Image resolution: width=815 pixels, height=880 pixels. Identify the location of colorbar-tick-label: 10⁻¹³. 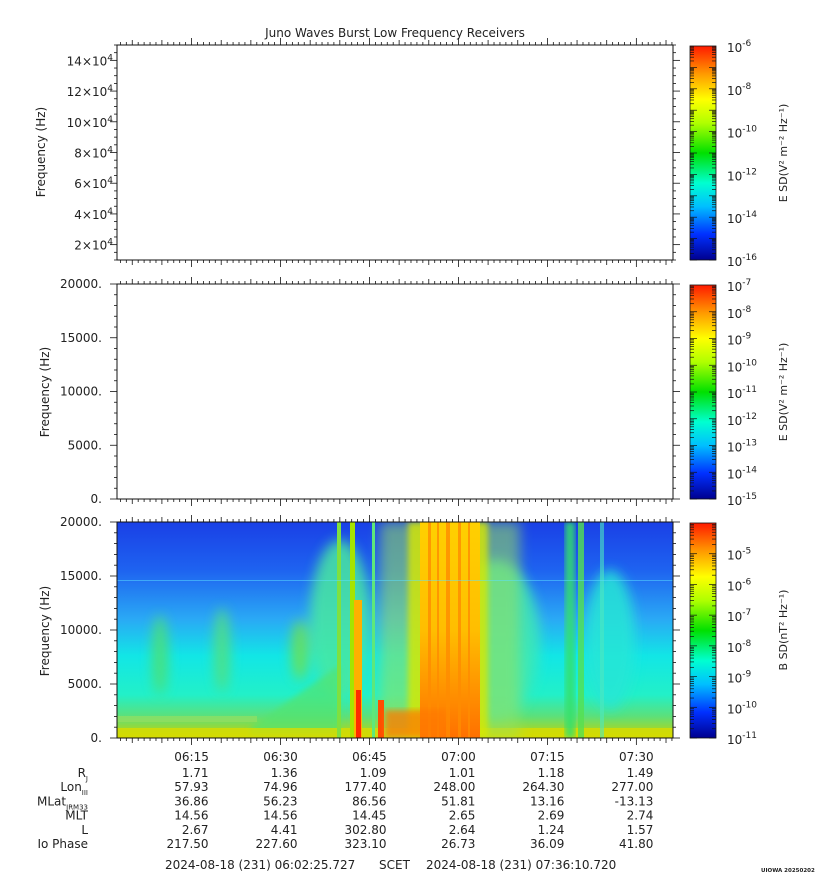
(742, 447).